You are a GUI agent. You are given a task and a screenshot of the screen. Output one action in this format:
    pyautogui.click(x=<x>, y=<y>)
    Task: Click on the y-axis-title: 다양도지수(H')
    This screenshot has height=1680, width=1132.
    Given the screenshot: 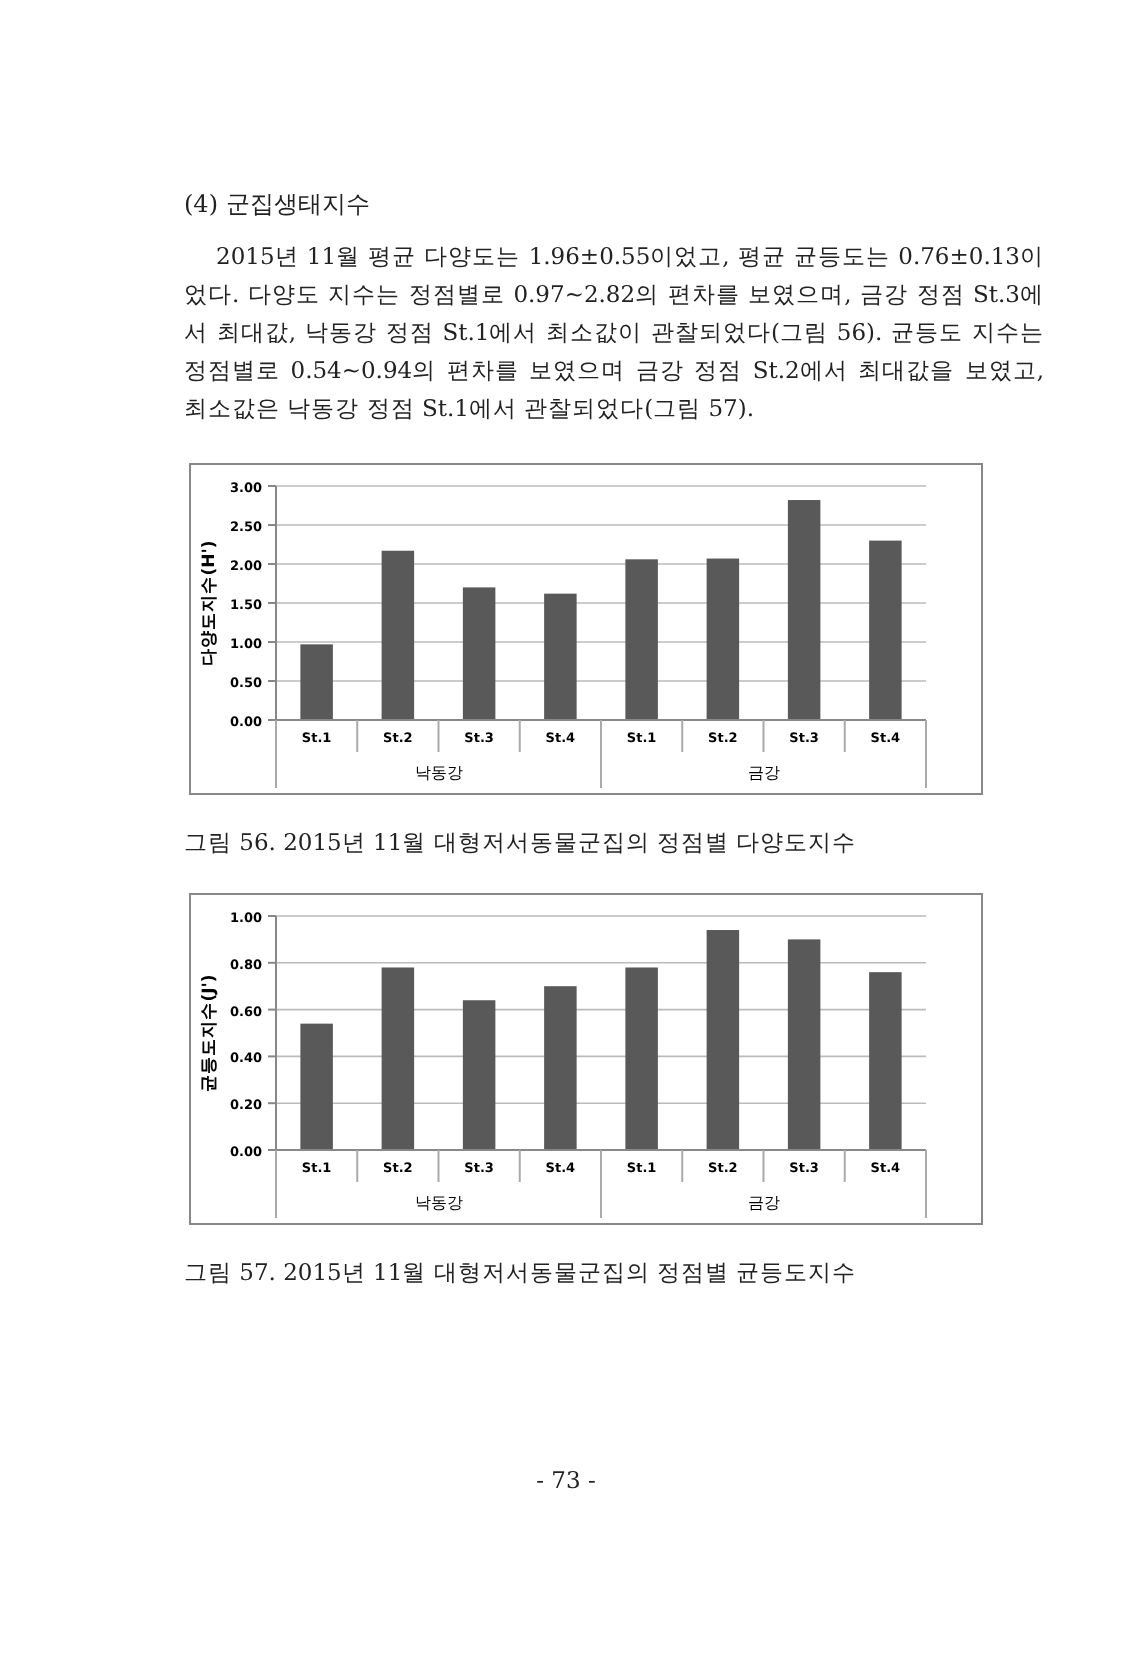 What is the action you would take?
    pyautogui.click(x=210, y=603)
    